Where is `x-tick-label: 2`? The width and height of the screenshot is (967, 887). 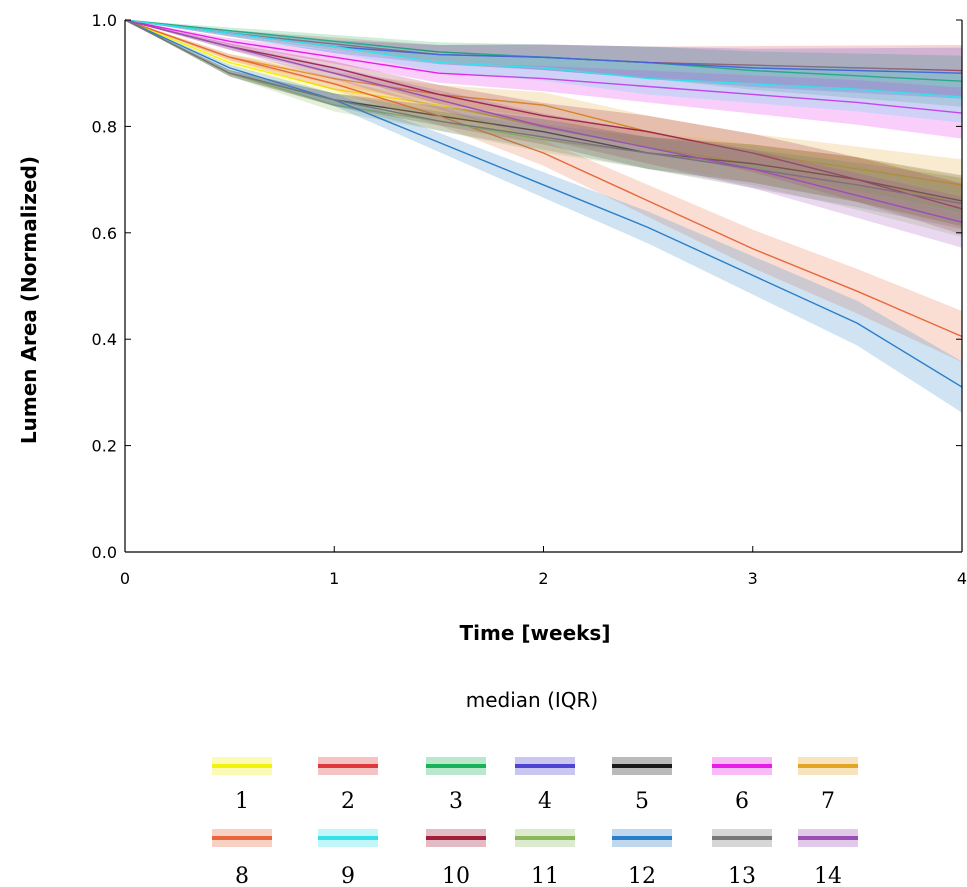 x-tick-label: 2 is located at coordinates (543, 578).